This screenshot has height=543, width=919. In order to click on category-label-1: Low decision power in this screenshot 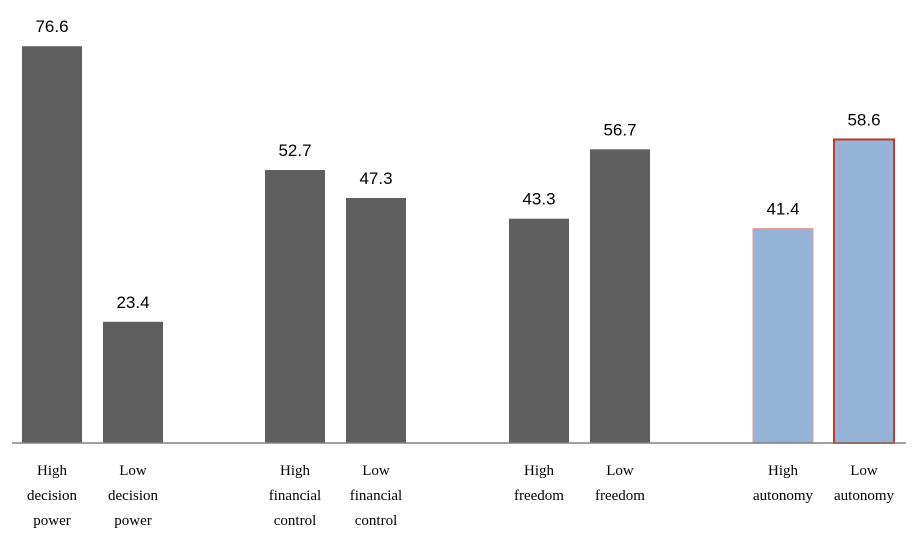, I will do `click(133, 496)`.